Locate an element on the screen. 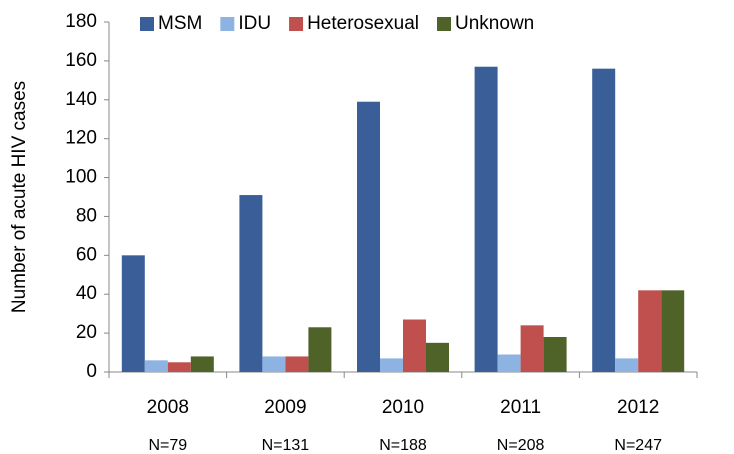 Image resolution: width=734 pixels, height=454 pixels. x-tick-note: N=208 is located at coordinates (521, 445).